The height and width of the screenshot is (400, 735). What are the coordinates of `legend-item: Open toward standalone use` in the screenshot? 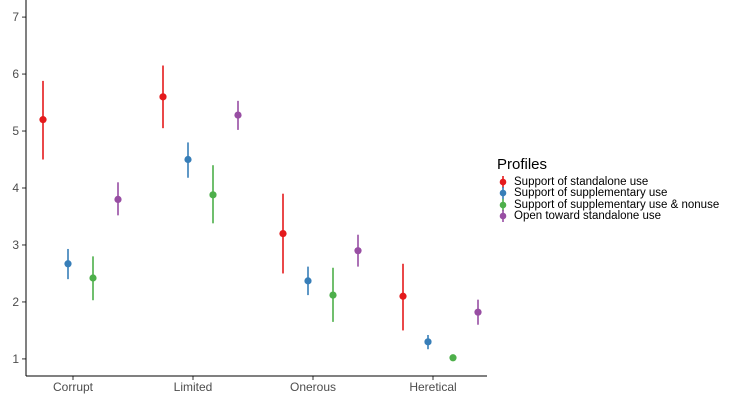 It's located at (614, 216).